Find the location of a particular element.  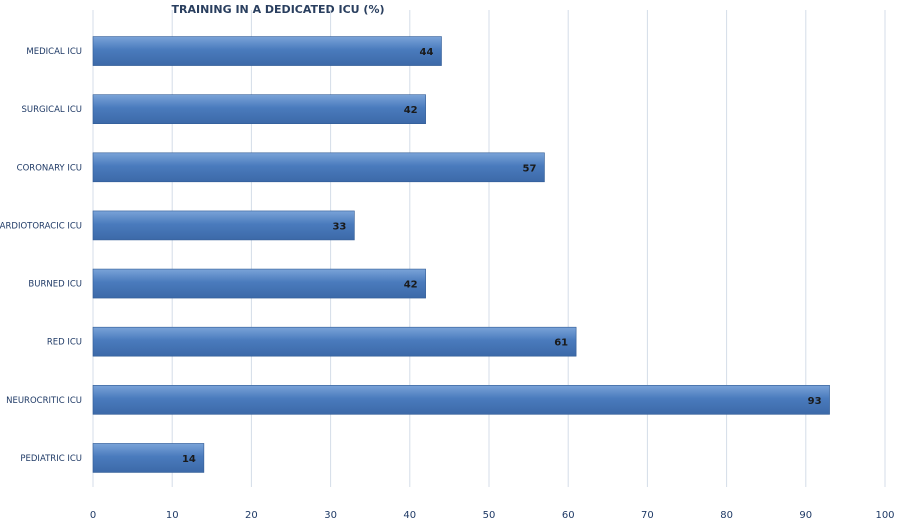

data-label: 14 is located at coordinates (189, 459).